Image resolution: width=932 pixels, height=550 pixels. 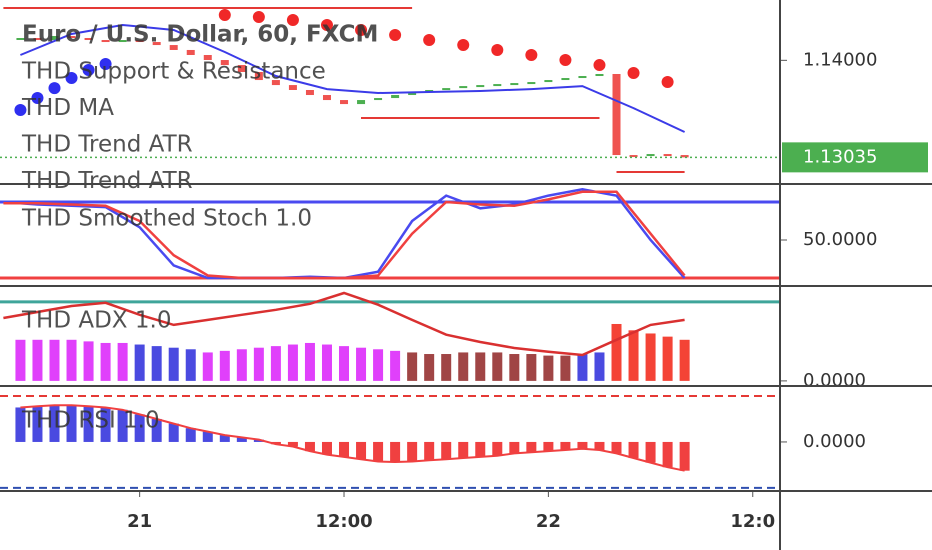 What do you see at coordinates (107, 181) in the screenshot?
I see `legend-entry: THD Trend ATR` at bounding box center [107, 181].